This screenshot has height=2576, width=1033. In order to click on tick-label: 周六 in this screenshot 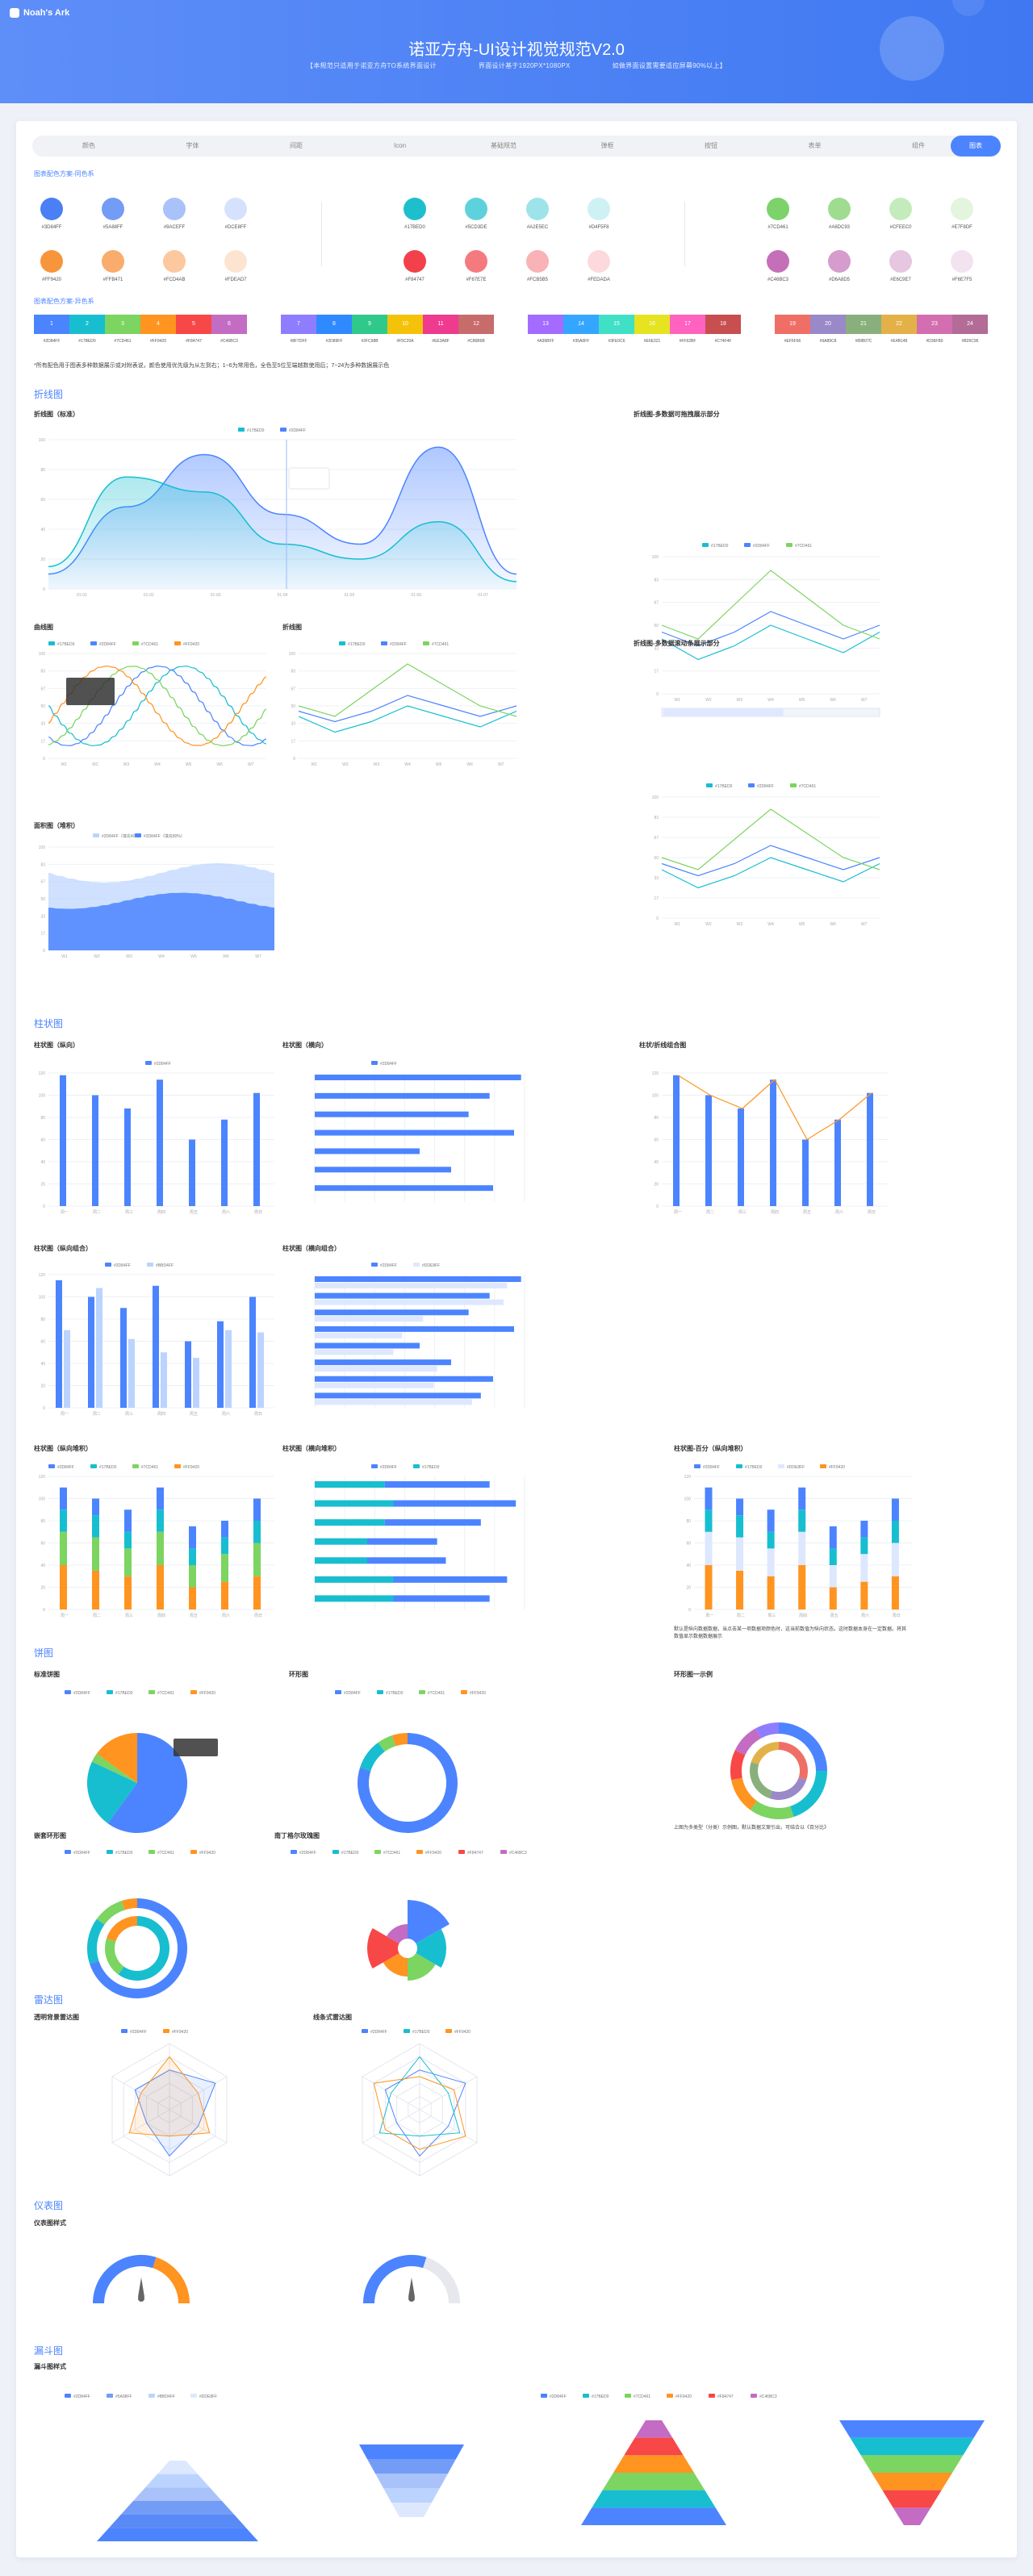, I will do `click(839, 1212)`.